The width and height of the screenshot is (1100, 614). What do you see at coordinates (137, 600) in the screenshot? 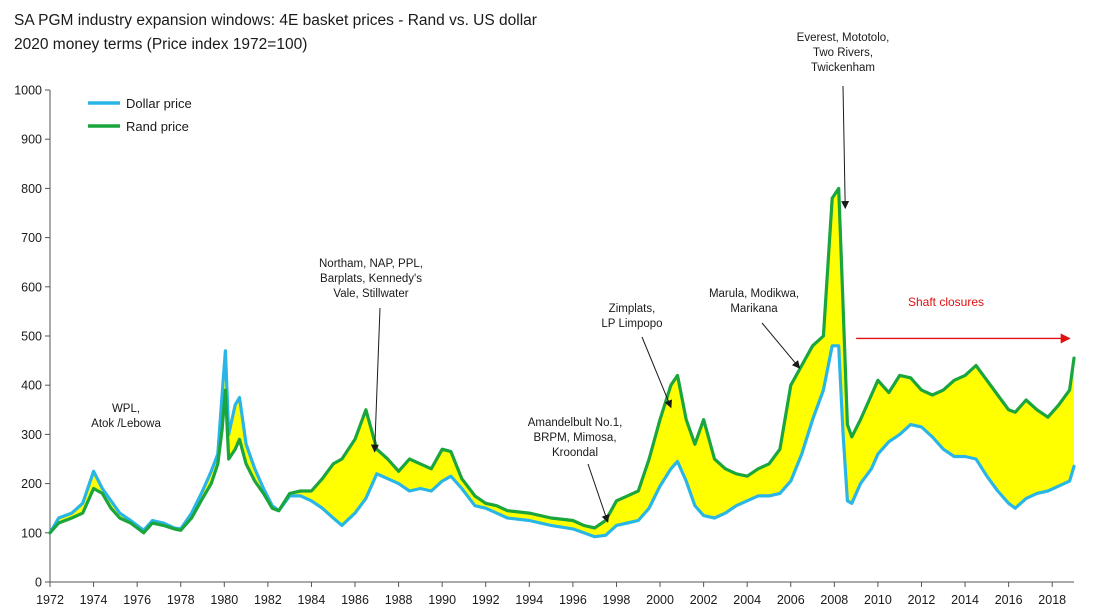
I see `x-tick-label-1976: 1976` at bounding box center [137, 600].